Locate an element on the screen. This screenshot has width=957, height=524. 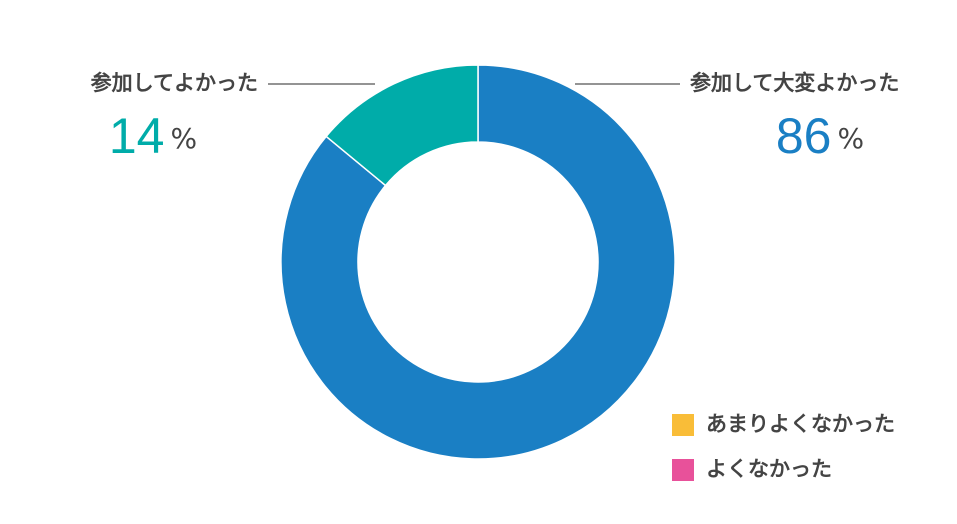
value-label: 86% is located at coordinates (820, 136).